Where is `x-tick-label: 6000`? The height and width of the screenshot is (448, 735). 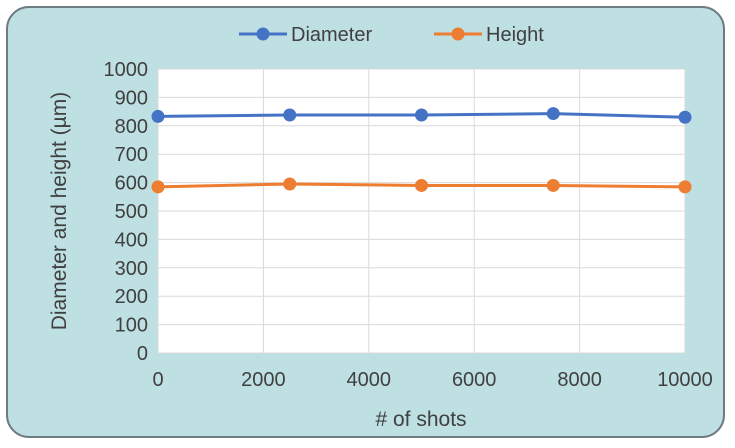 x-tick-label: 6000 is located at coordinates (474, 380).